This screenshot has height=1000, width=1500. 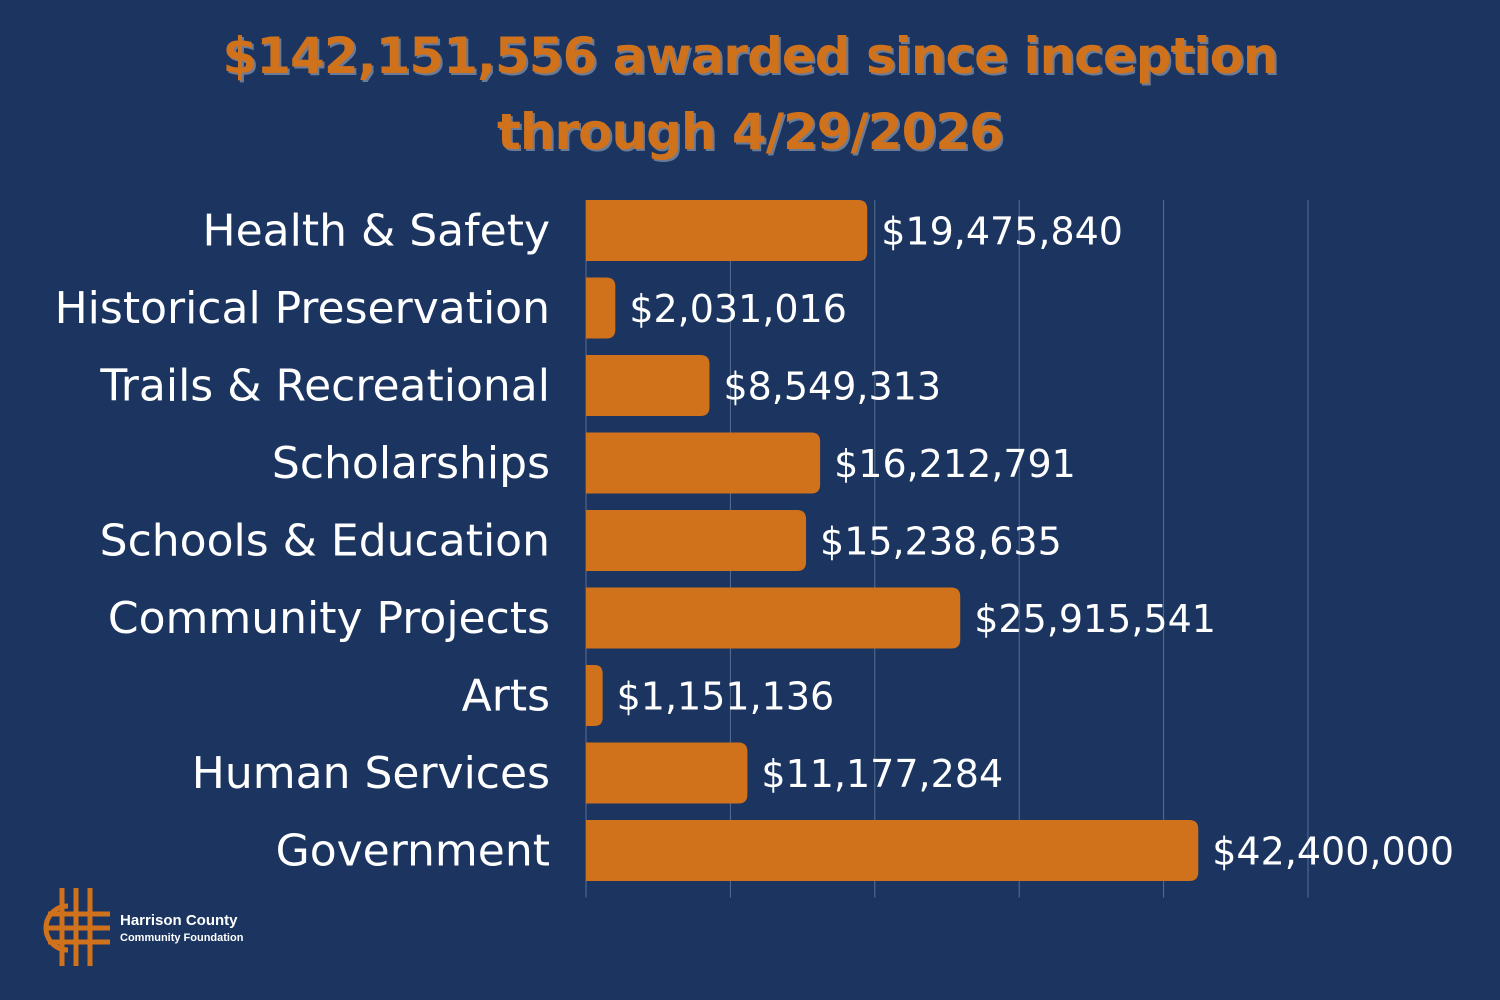 What do you see at coordinates (329, 618) in the screenshot?
I see `category-label: Community Projects` at bounding box center [329, 618].